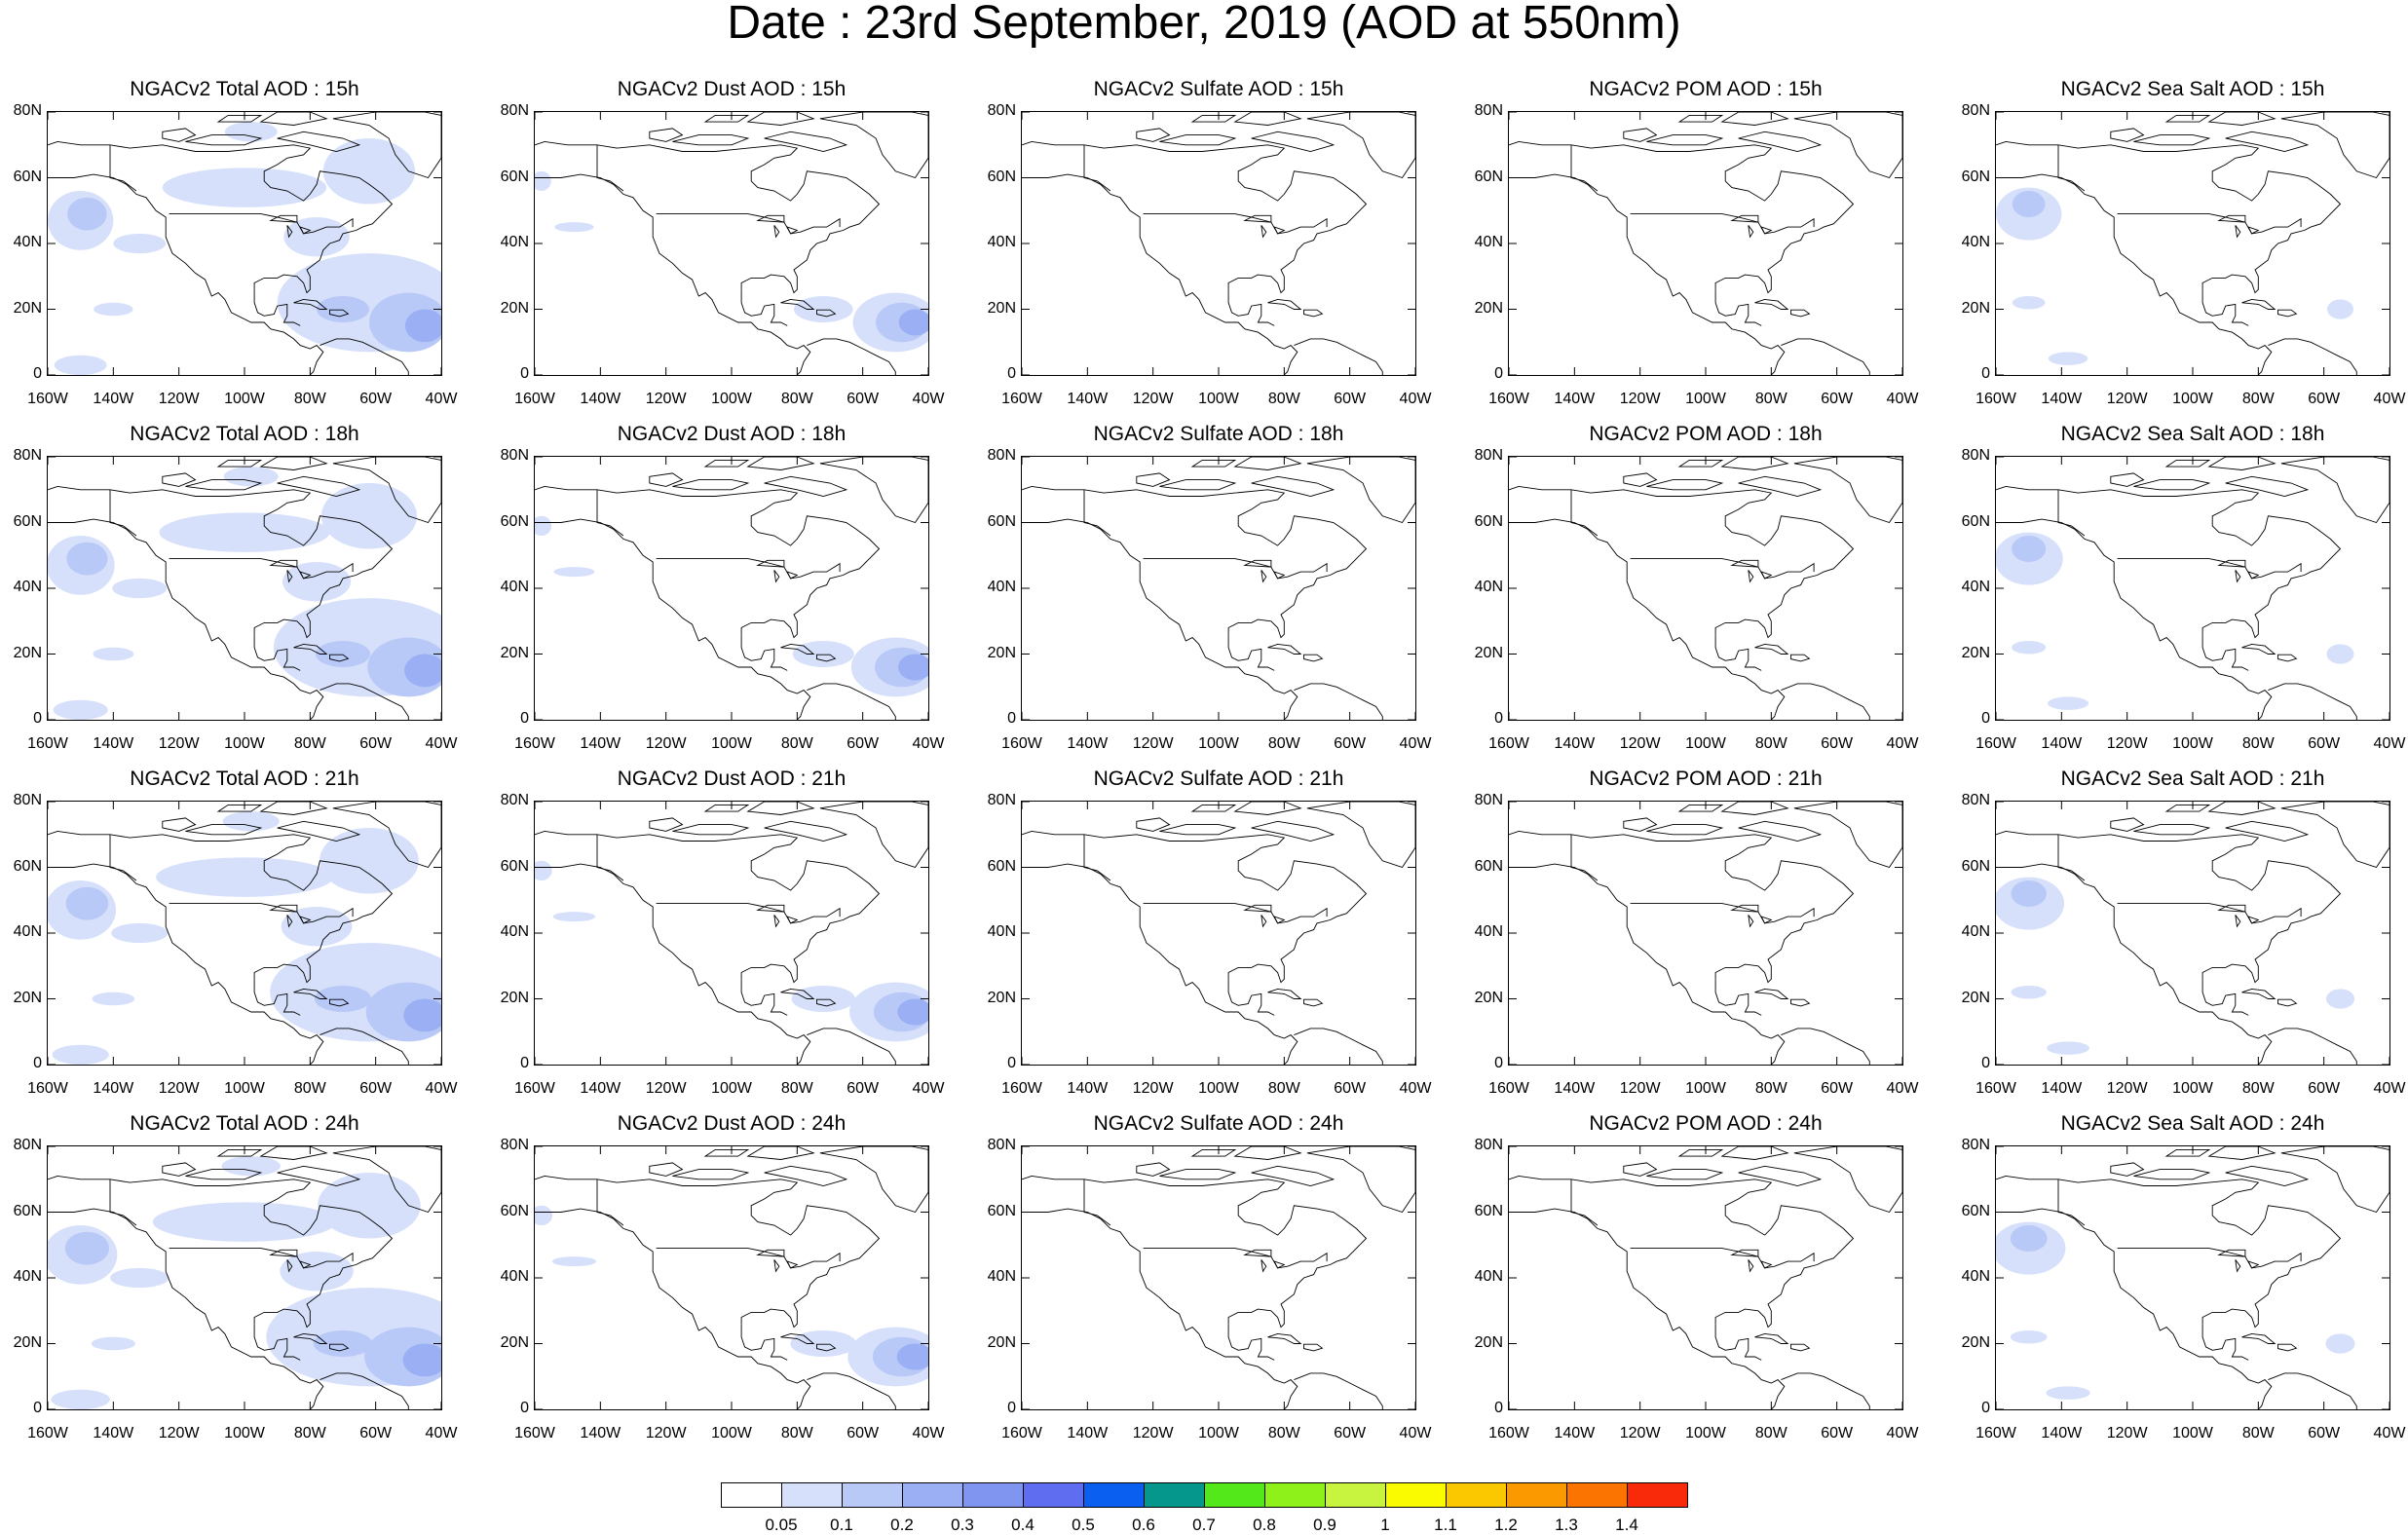 This screenshot has width=2408, height=1535. Describe the element at coordinates (1506, 1525) in the screenshot. I see `colorbar-label: 1.2` at that location.